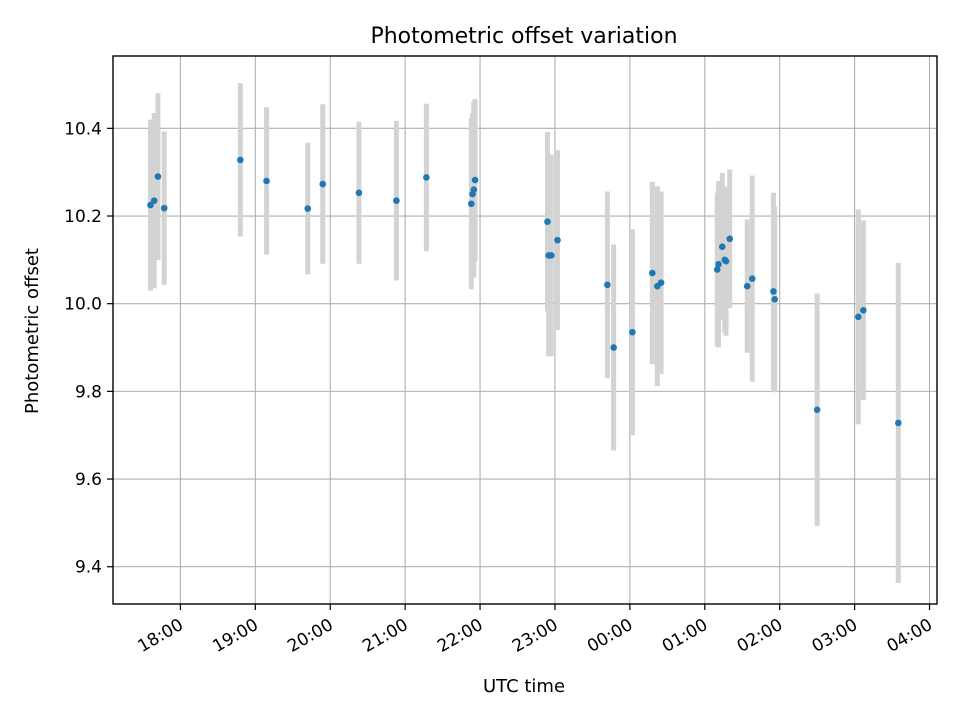  I want to click on x-axis-label: UTC time, so click(524, 686).